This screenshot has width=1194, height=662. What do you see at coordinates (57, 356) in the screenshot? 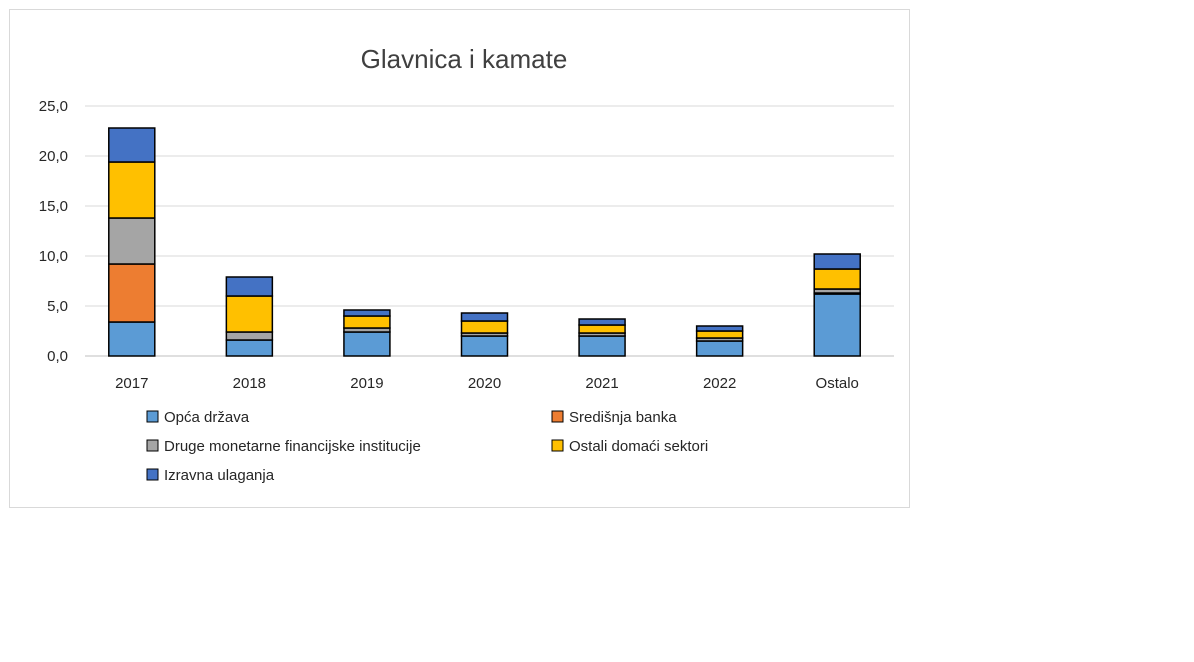
I see `y-tick-label: 0,0` at bounding box center [57, 356].